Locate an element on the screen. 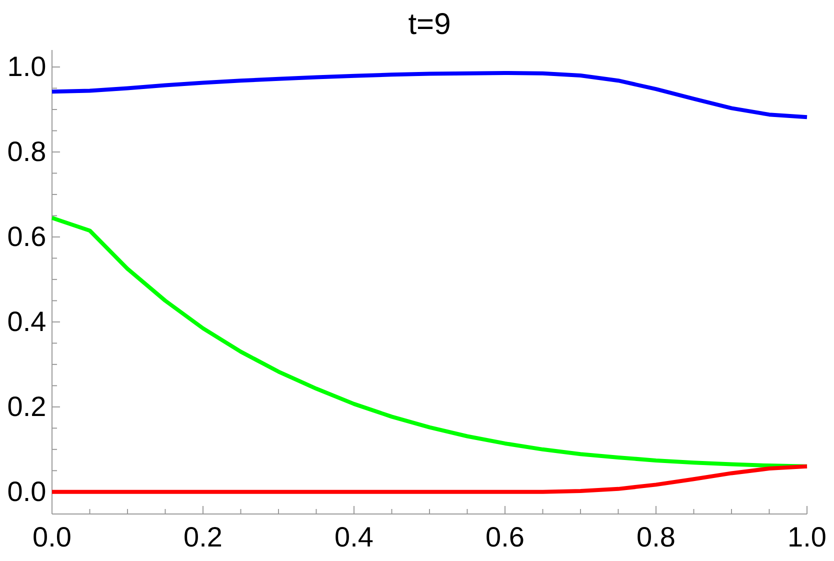  x-tick-label: 0.8 is located at coordinates (656, 536).